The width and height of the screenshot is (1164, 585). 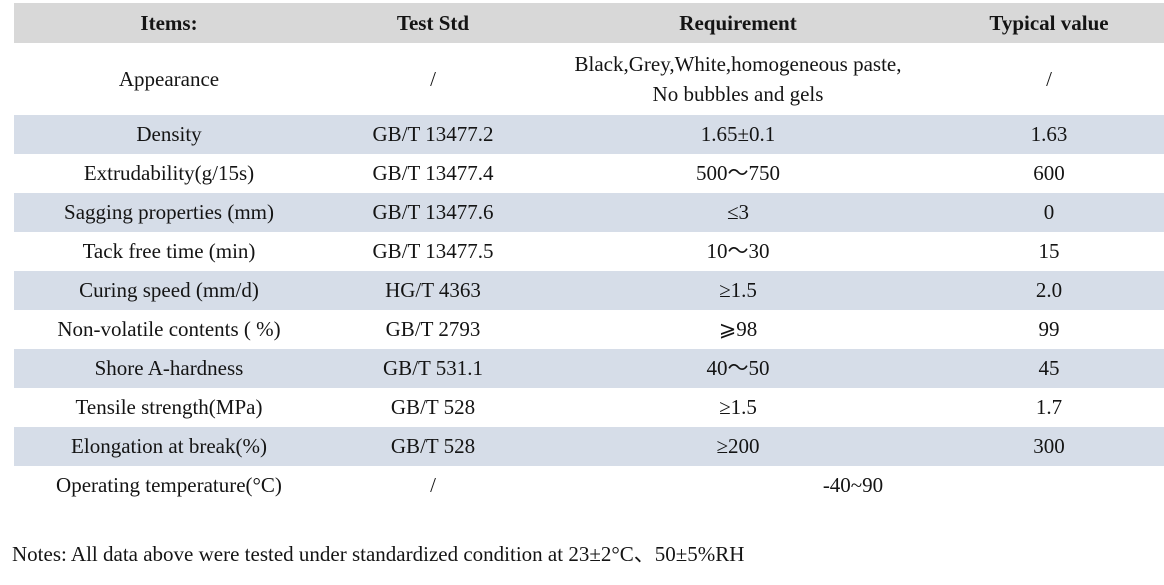 I want to click on typical-value-cell: /, so click(x=1049, y=78).